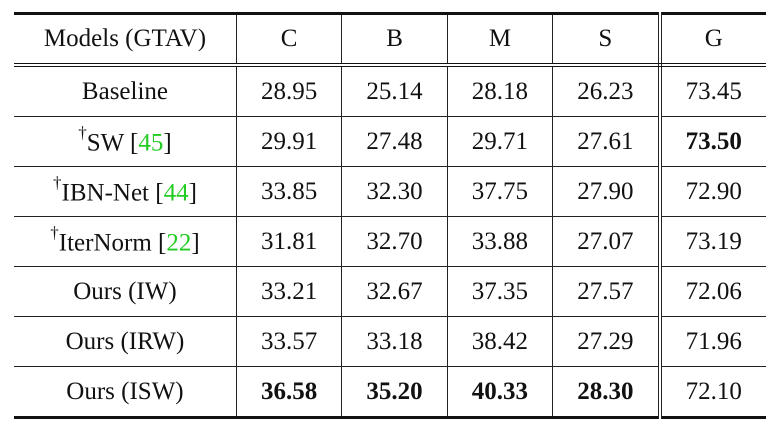 This screenshot has height=423, width=784. I want to click on value-cell: 27.57, so click(607, 291).